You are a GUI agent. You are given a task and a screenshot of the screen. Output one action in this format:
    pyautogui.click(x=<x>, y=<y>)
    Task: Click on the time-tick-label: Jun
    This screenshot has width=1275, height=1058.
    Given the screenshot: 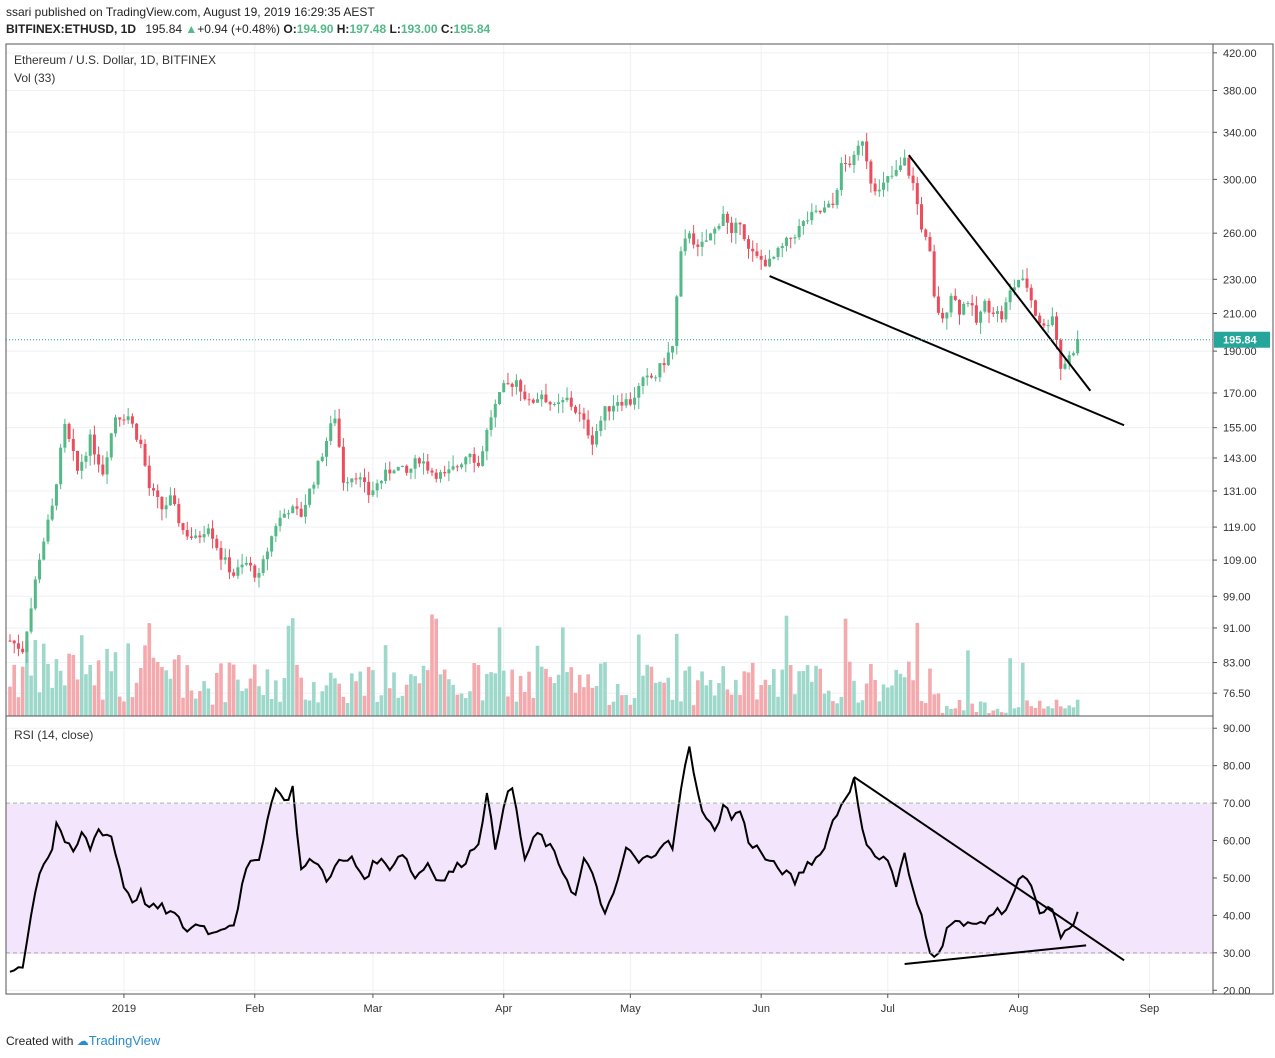 What is the action you would take?
    pyautogui.click(x=761, y=1009)
    